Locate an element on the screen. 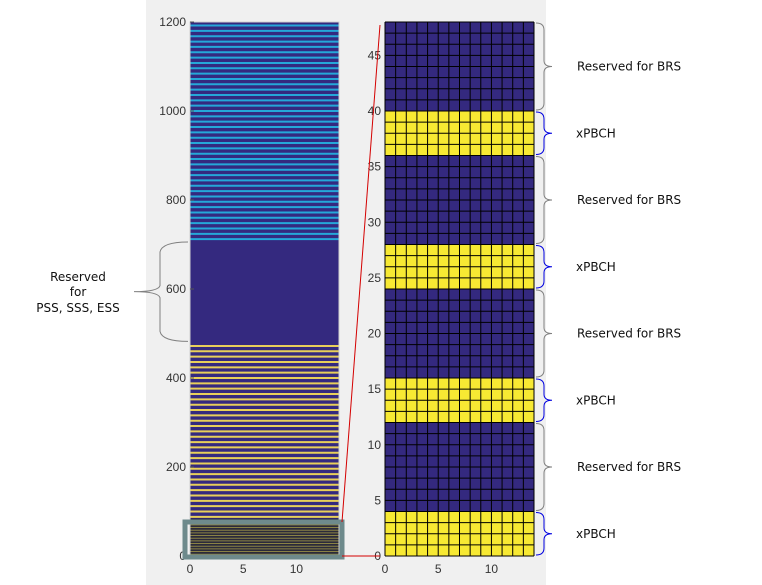 This screenshot has height=585, width=762. right-ytick-label: 15 is located at coordinates (375, 389).